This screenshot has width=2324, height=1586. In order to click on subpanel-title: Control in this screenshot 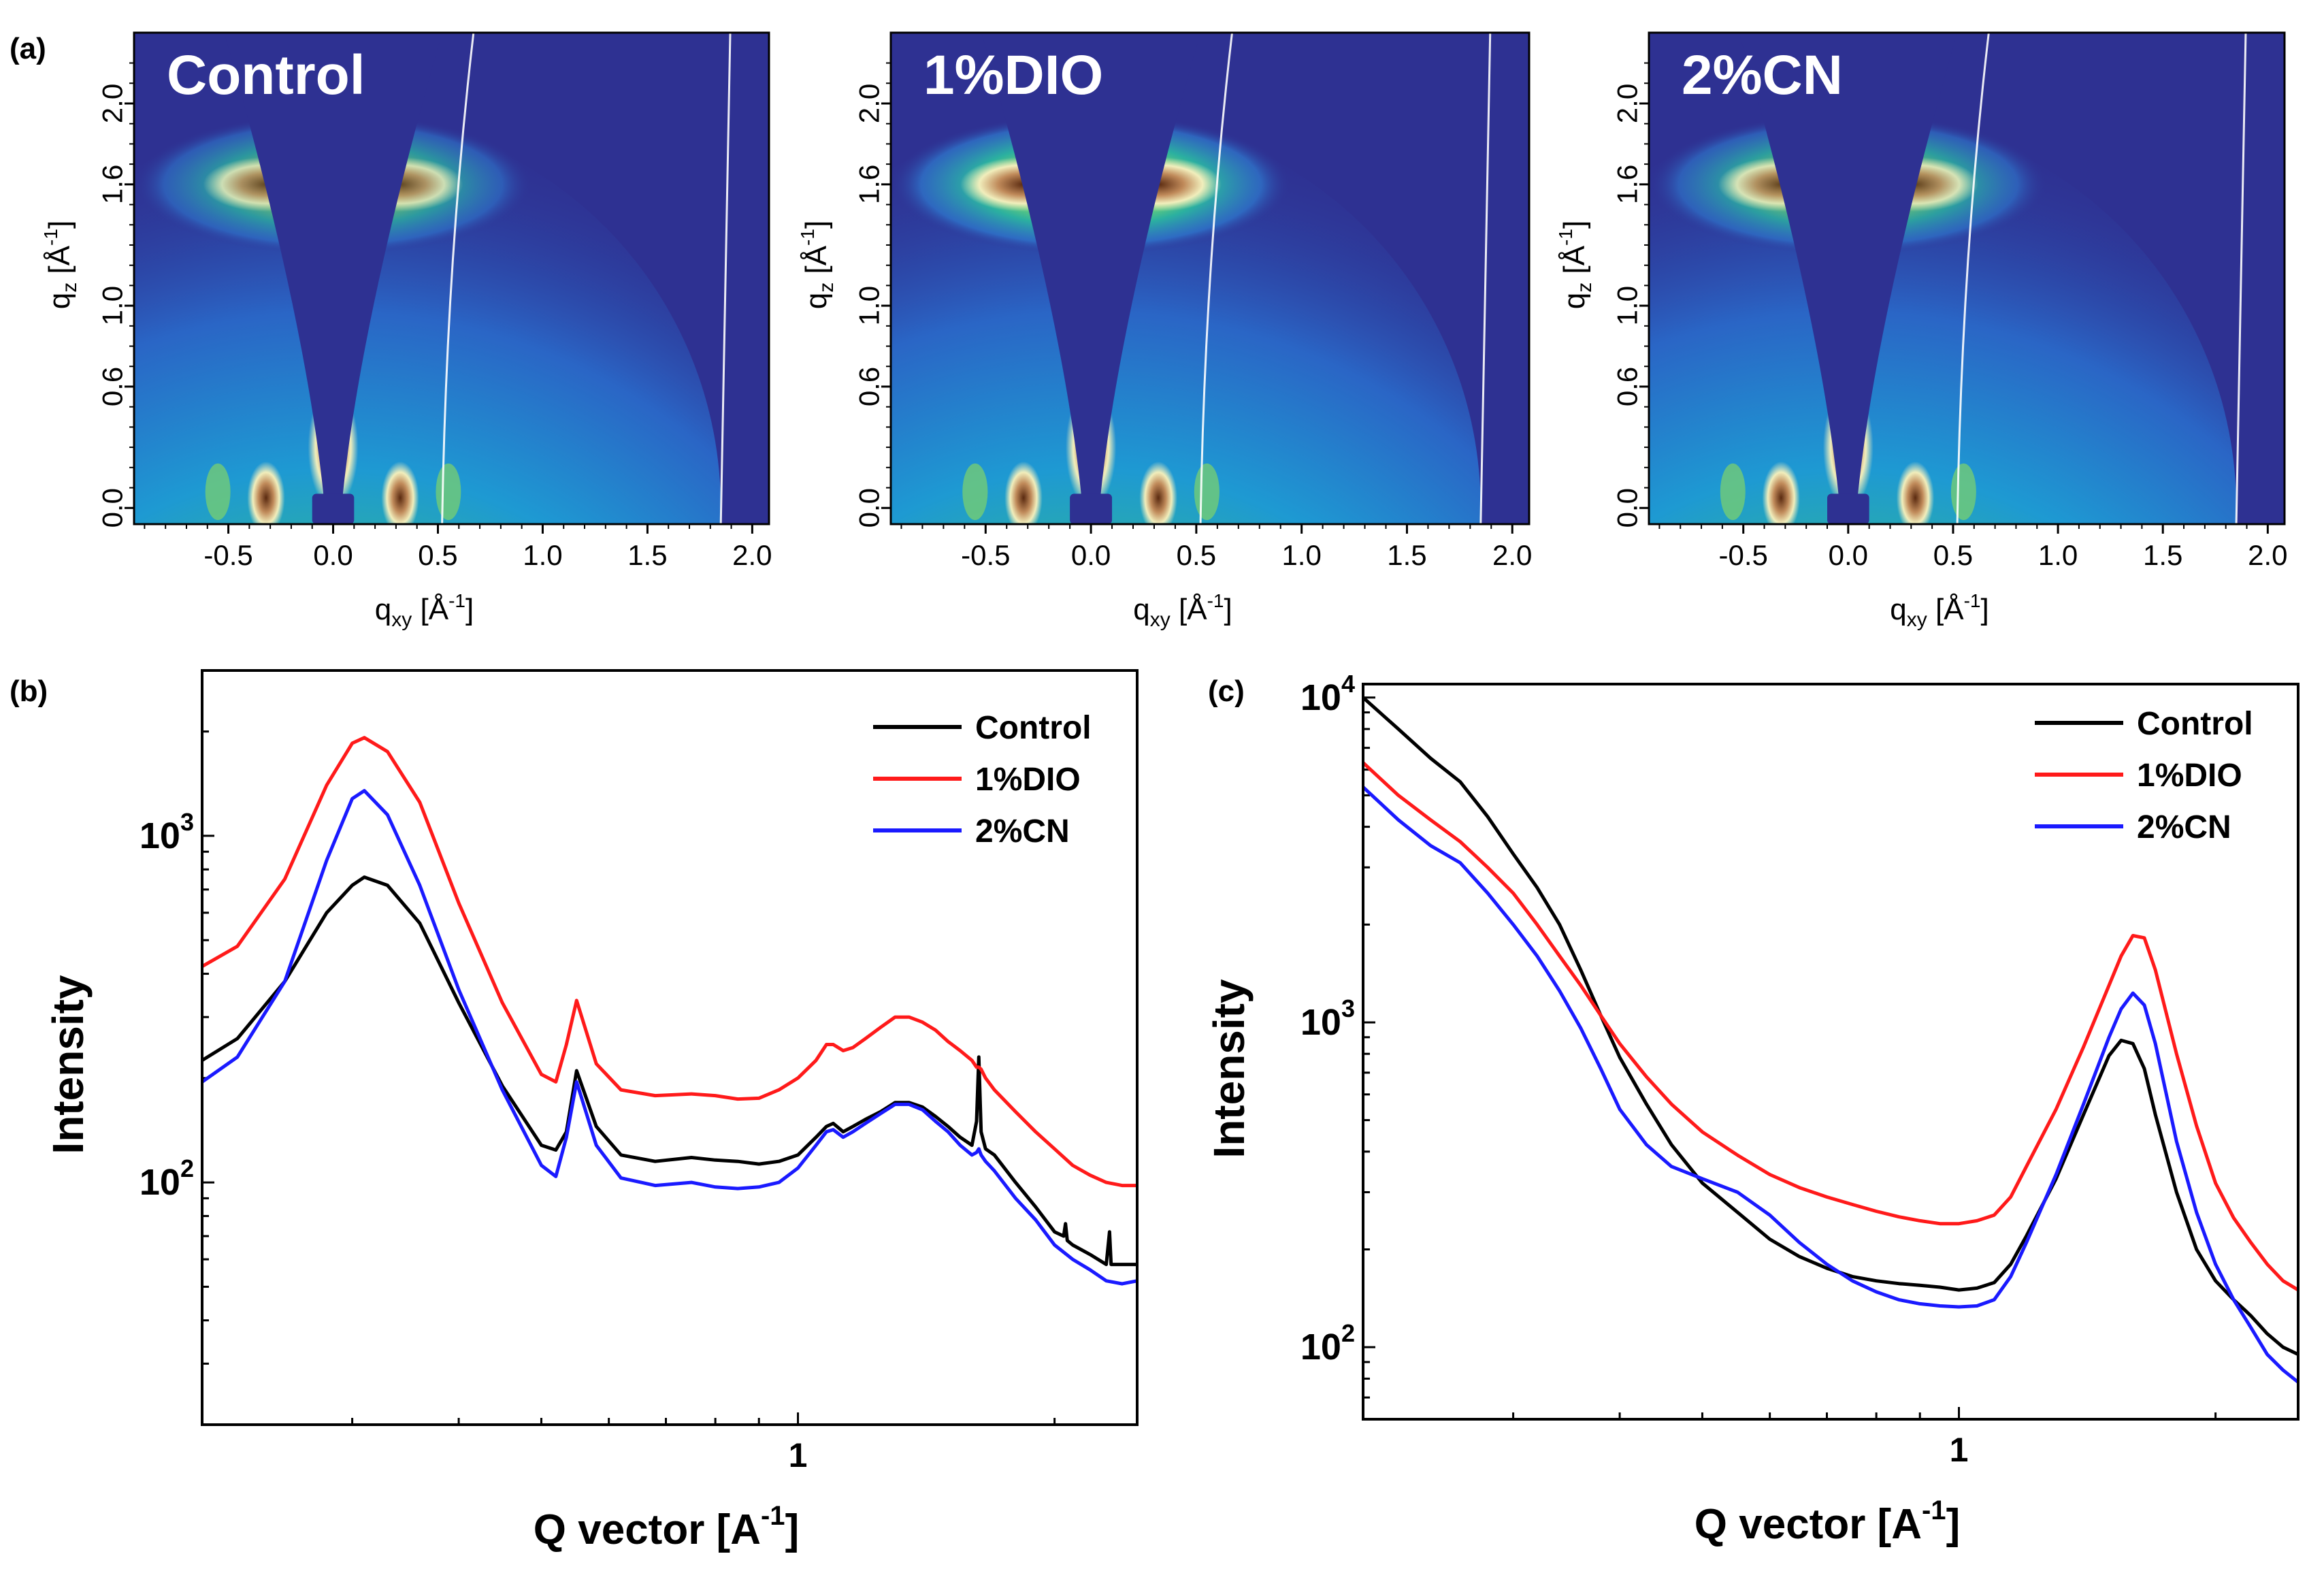, I will do `click(266, 75)`.